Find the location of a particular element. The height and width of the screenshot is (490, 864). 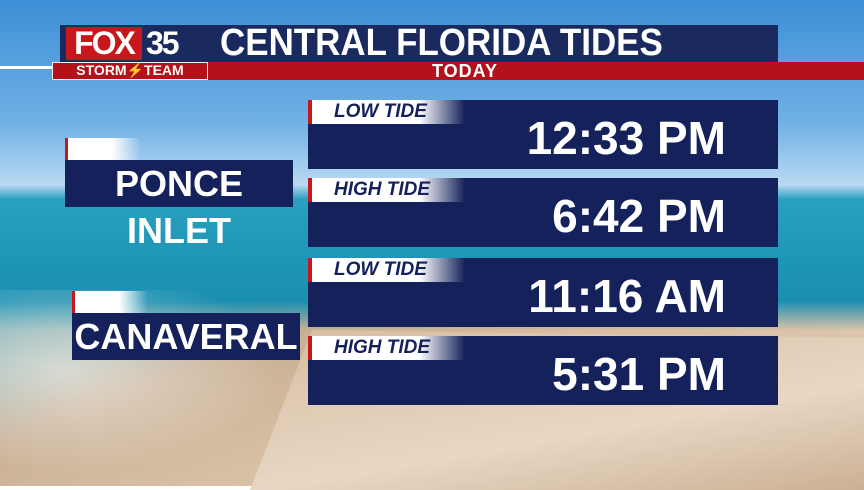

tide-row: LOW TIDE 12:33 PM is located at coordinates (543, 134).